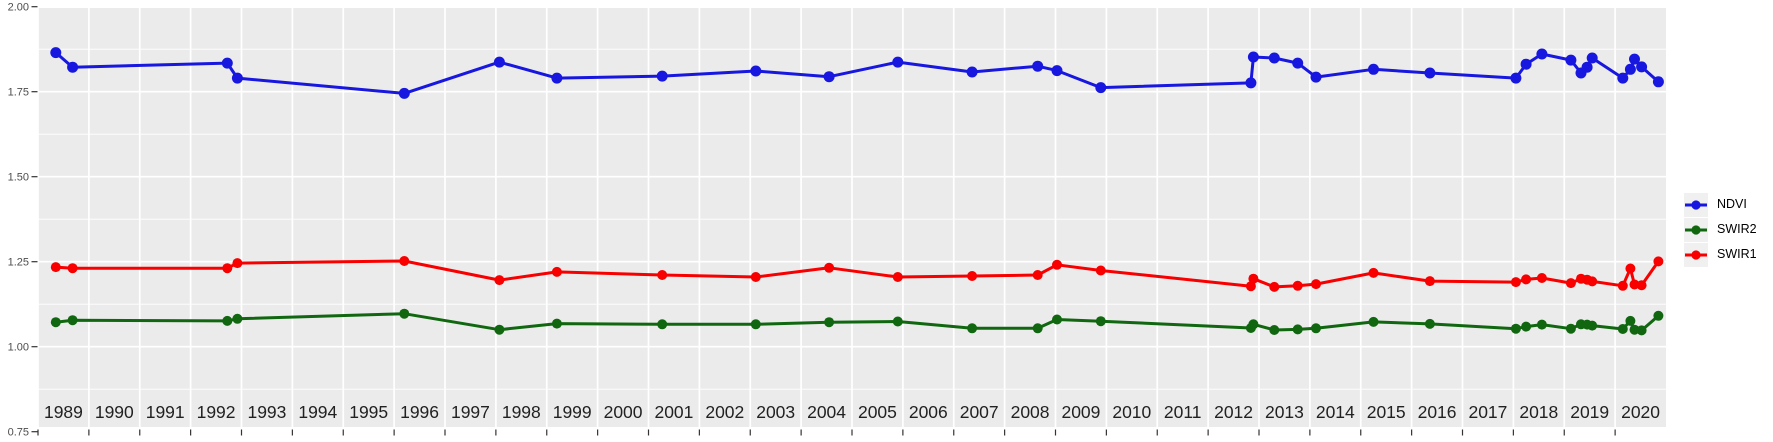 This screenshot has height=442, width=1773. What do you see at coordinates (1538, 412) in the screenshot?
I see `x-tick-label: 2018` at bounding box center [1538, 412].